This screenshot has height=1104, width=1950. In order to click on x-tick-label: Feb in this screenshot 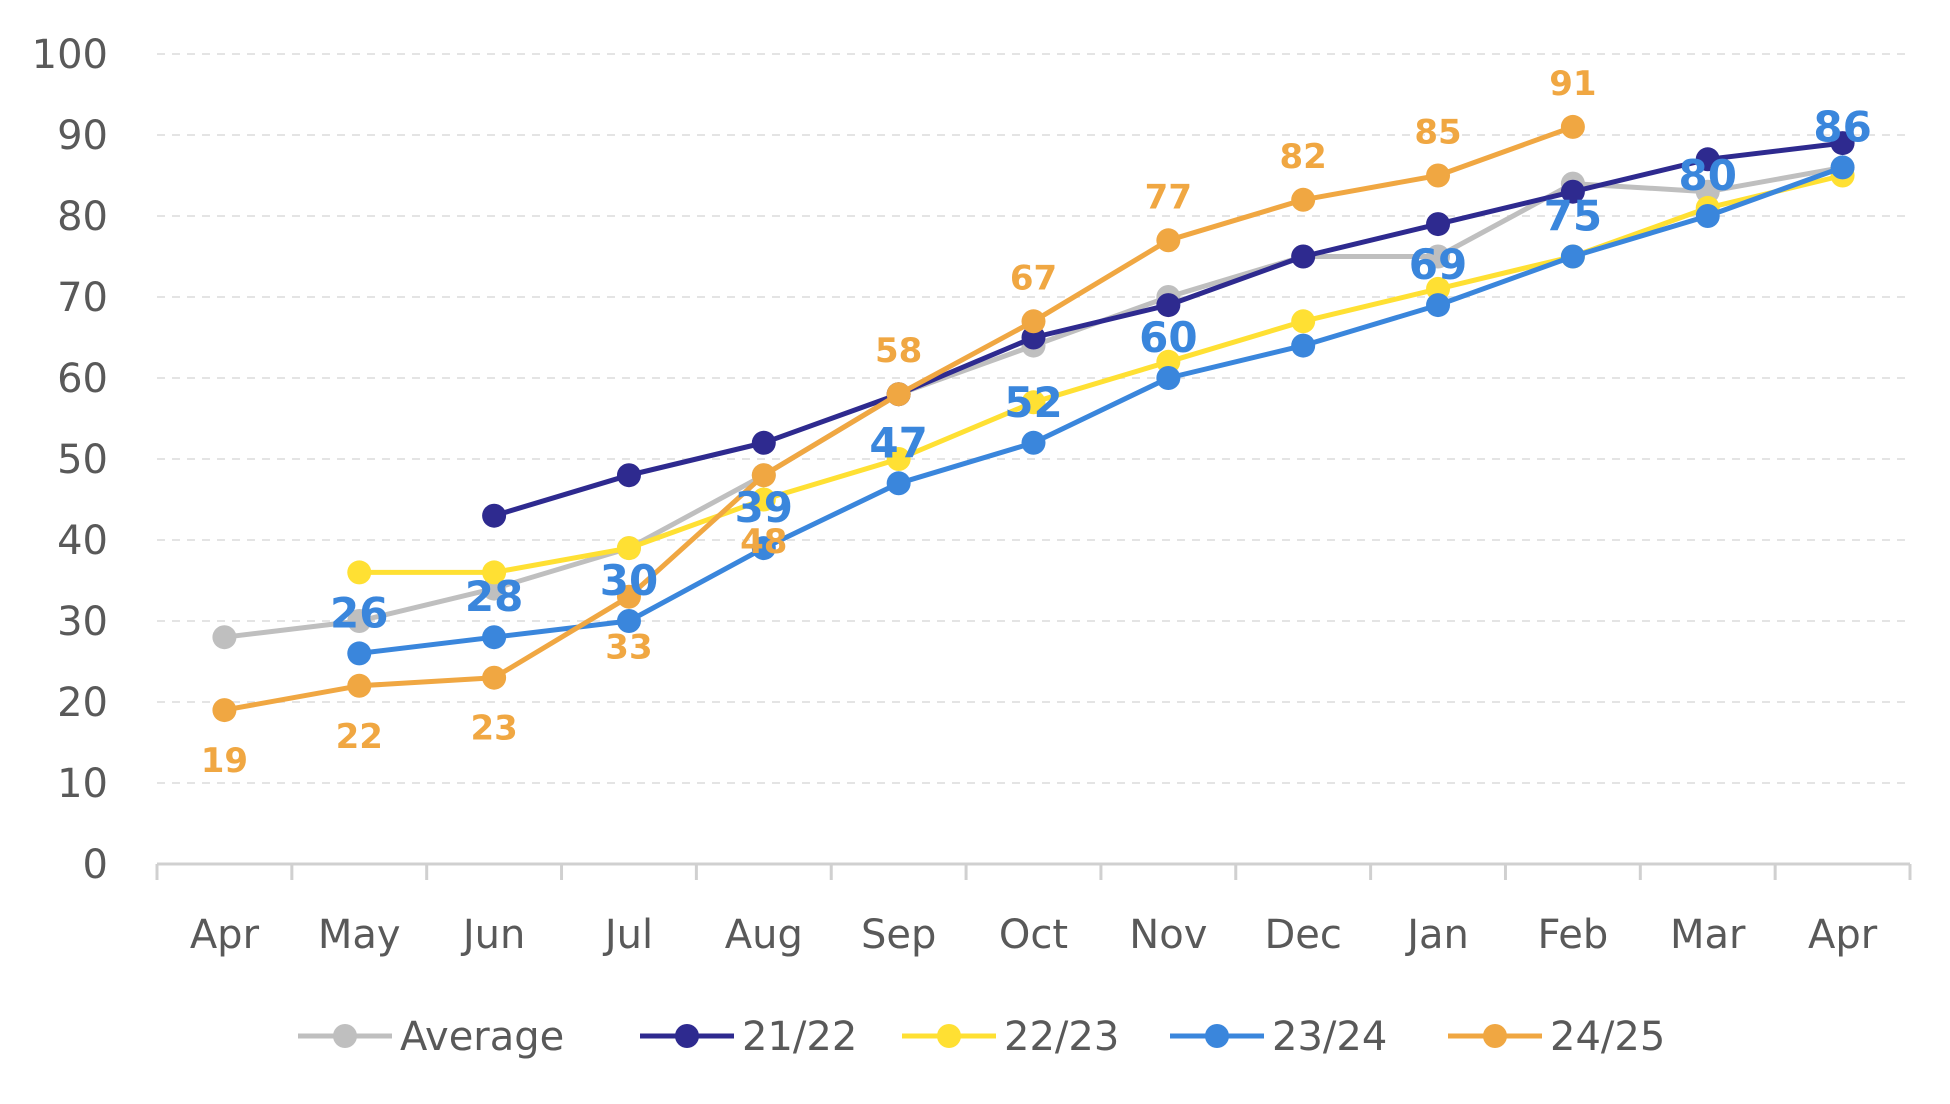, I will do `click(1572, 935)`.